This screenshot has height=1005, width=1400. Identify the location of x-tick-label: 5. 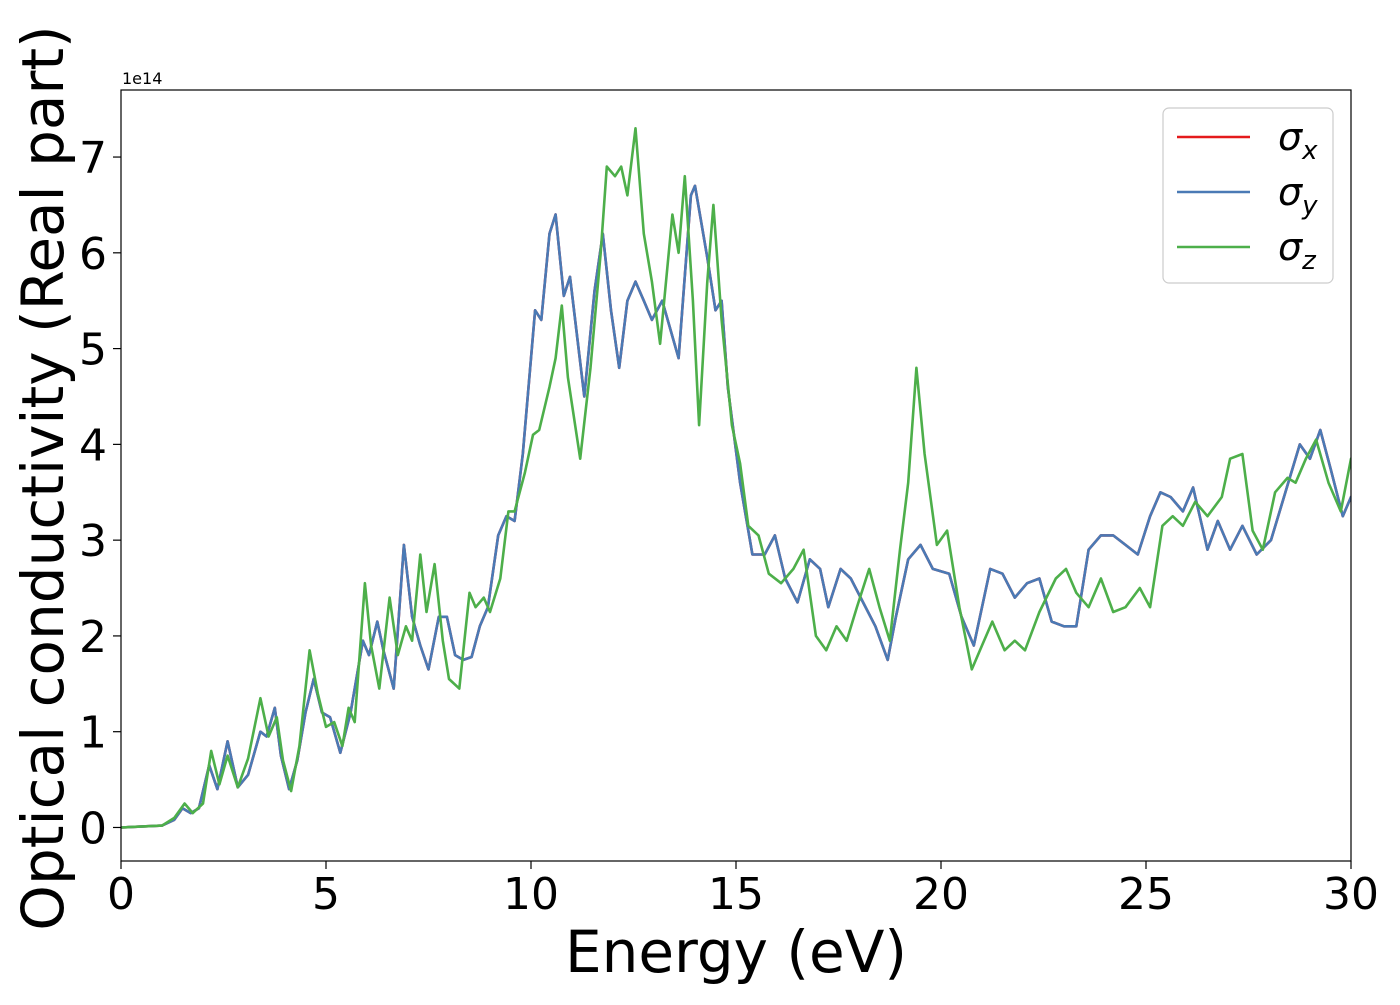
(326, 894).